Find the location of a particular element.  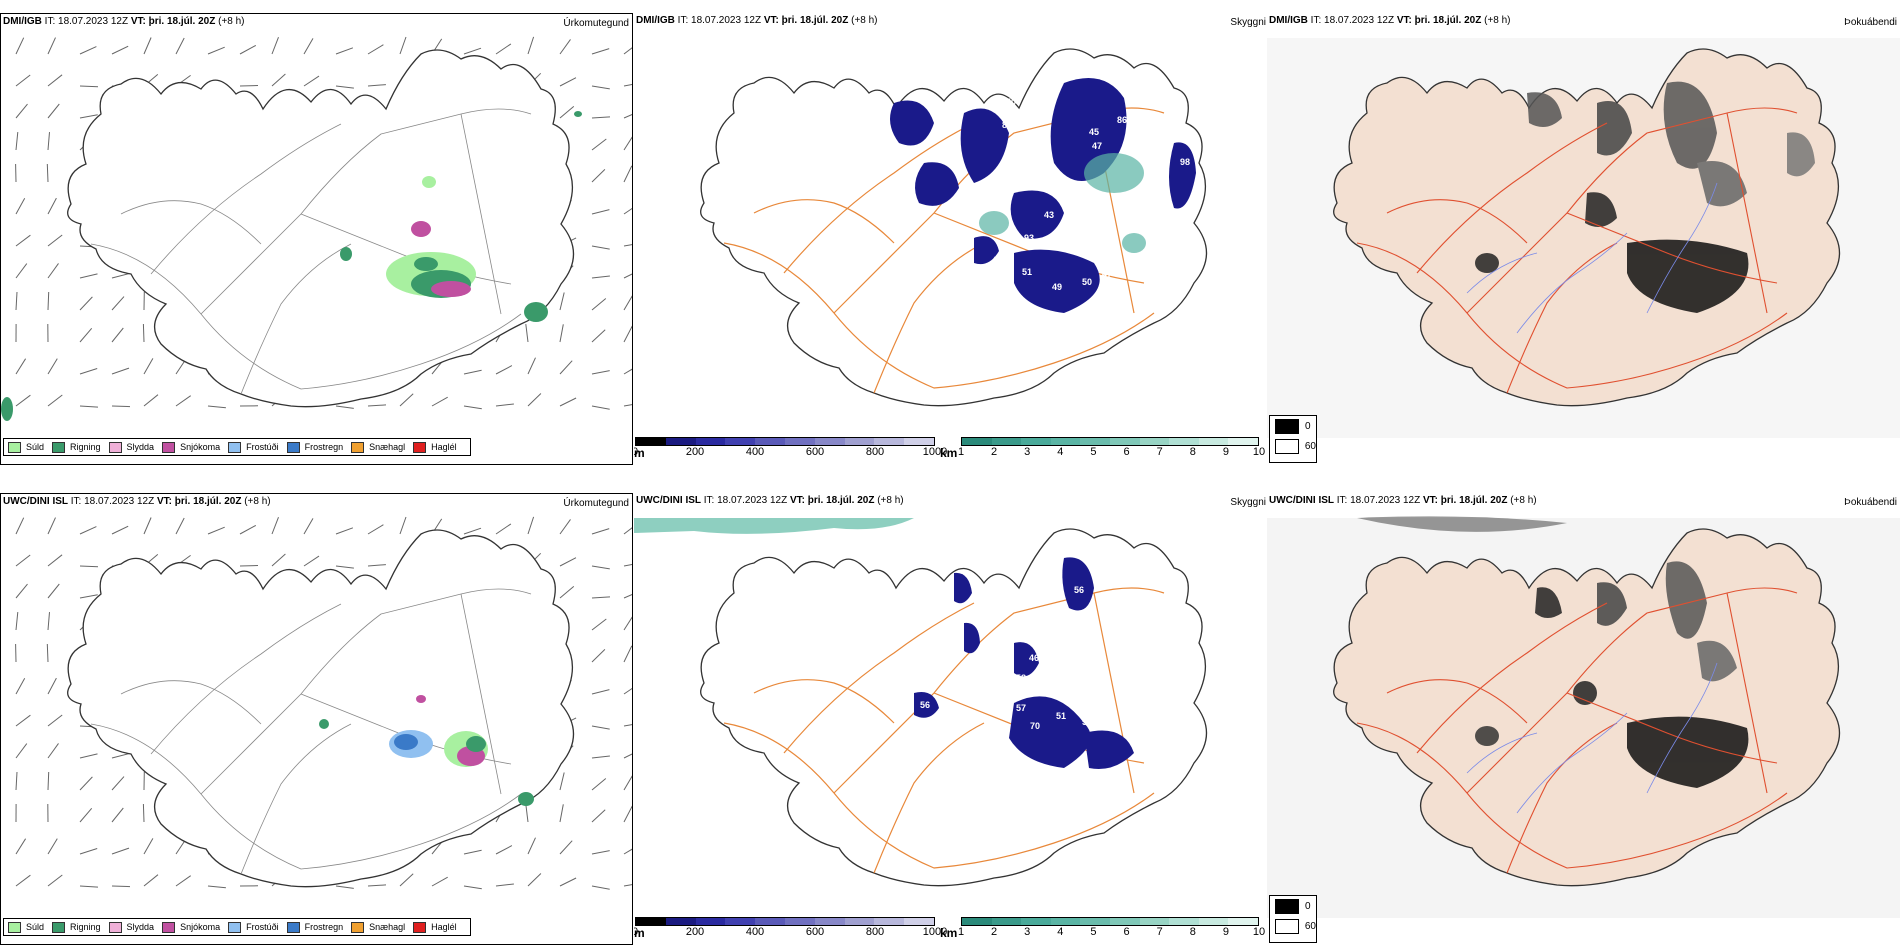

colorbar-tick: 7 is located at coordinates (1159, 932).